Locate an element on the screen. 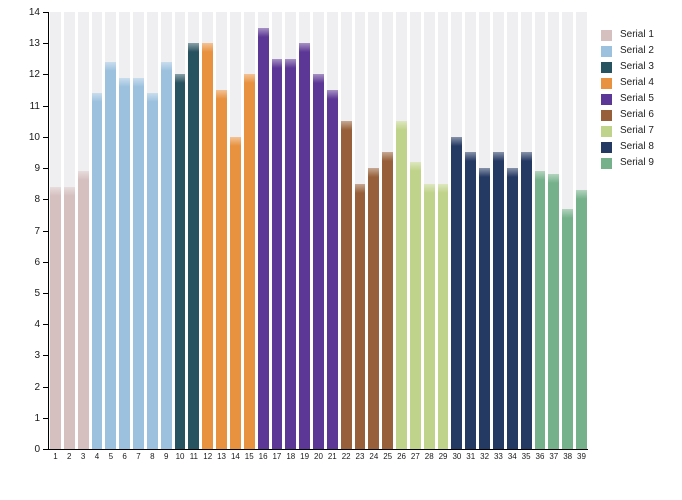 Image resolution: width=682 pixels, height=500 pixels. x-axis-label: 2 is located at coordinates (69, 456).